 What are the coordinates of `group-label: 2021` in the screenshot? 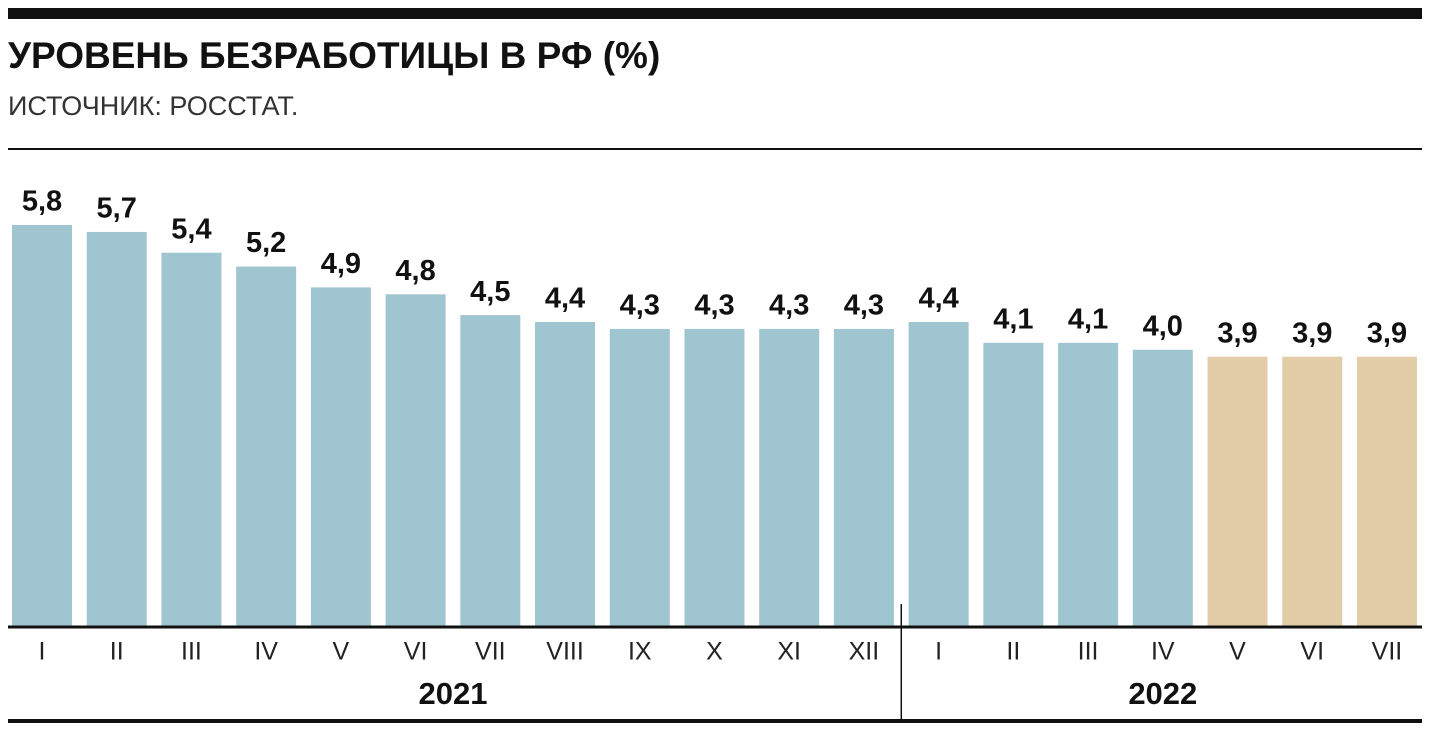 It's located at (452, 693).